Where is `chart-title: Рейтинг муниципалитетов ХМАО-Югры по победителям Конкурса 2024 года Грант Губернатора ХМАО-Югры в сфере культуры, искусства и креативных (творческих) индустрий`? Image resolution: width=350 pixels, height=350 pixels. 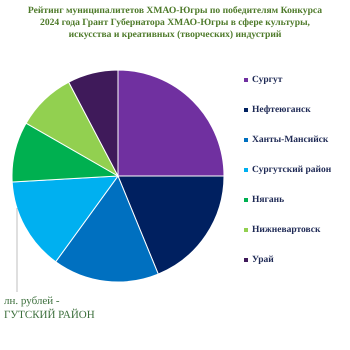 chart-title: Рейтинг муниципалитетов ХМАО-Югры по победителям Конкурса 2024 года Грант Губернатора ХМАО-Югры в сфере культуры, искусства и креативных (творческих) индустрий is located at coordinates (175, 22).